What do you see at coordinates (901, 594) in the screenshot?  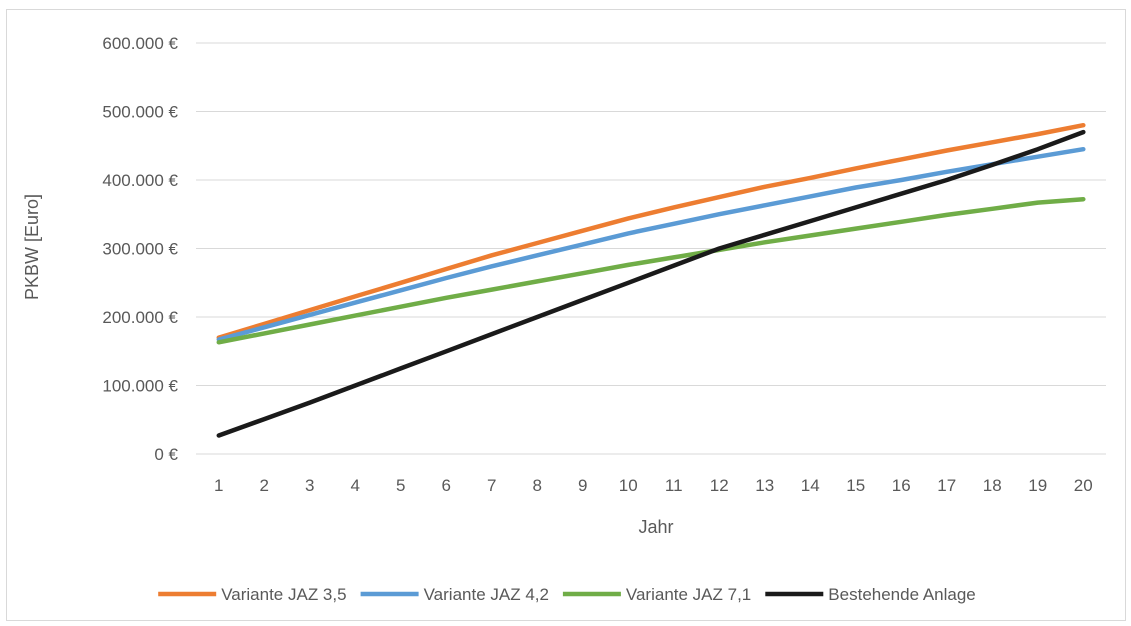 I see `legend-label: Bestehende Anlage` at bounding box center [901, 594].